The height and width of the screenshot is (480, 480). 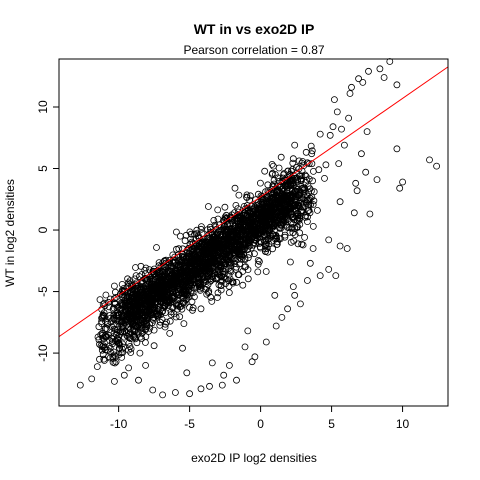 What do you see at coordinates (260, 418) in the screenshot?
I see `x-axis: -10 -5 0 5 10` at bounding box center [260, 418].